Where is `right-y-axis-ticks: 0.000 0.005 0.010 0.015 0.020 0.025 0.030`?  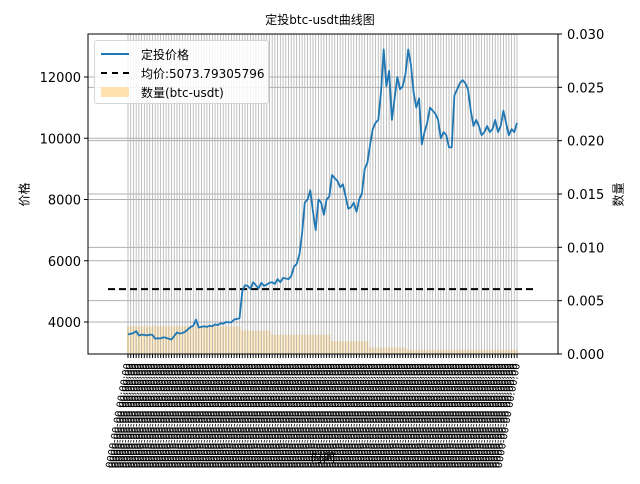
right-y-axis-ticks: 0.000 0.005 0.010 0.015 0.020 0.025 0.030 is located at coordinates (581, 195).